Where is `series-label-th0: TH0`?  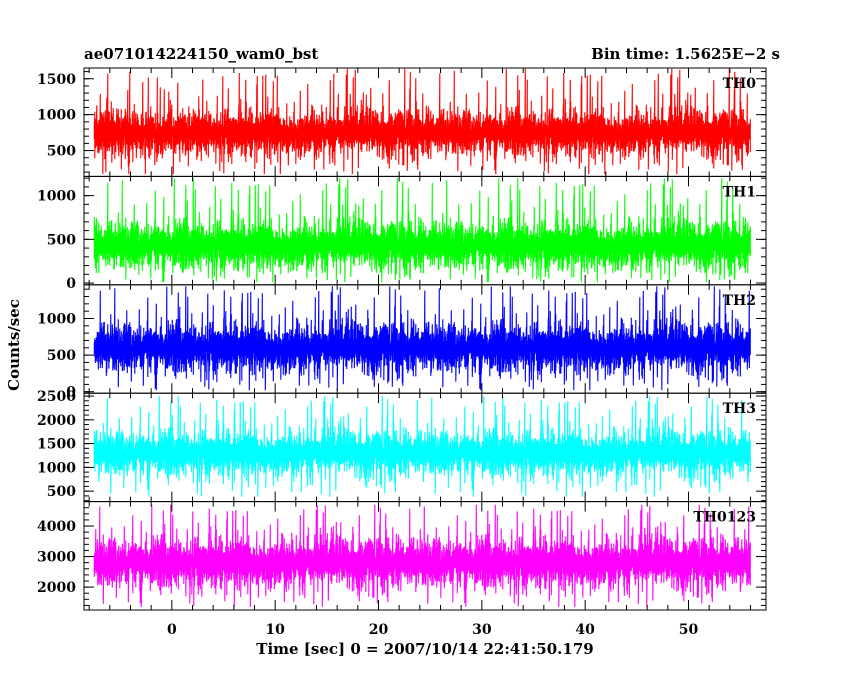
series-label-th0: TH0 is located at coordinates (740, 84).